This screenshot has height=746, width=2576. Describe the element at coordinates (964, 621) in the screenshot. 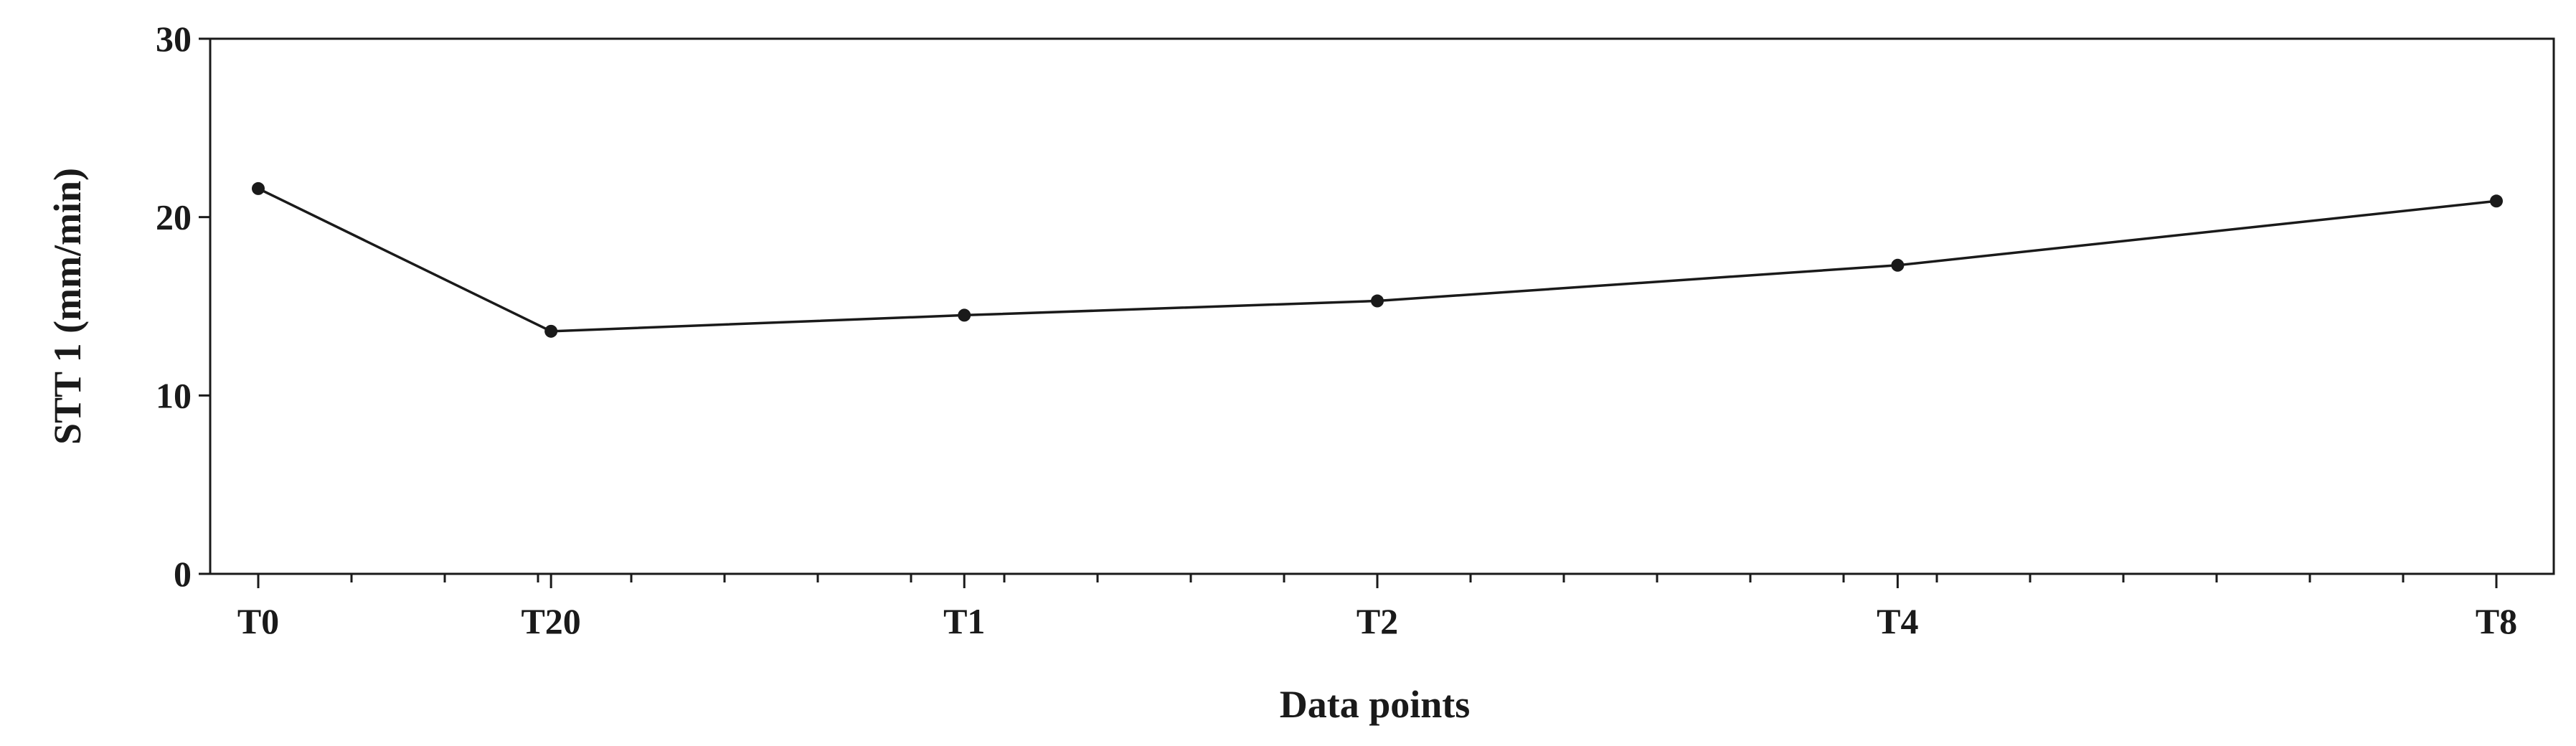

I see `x-tick-label: T1` at that location.